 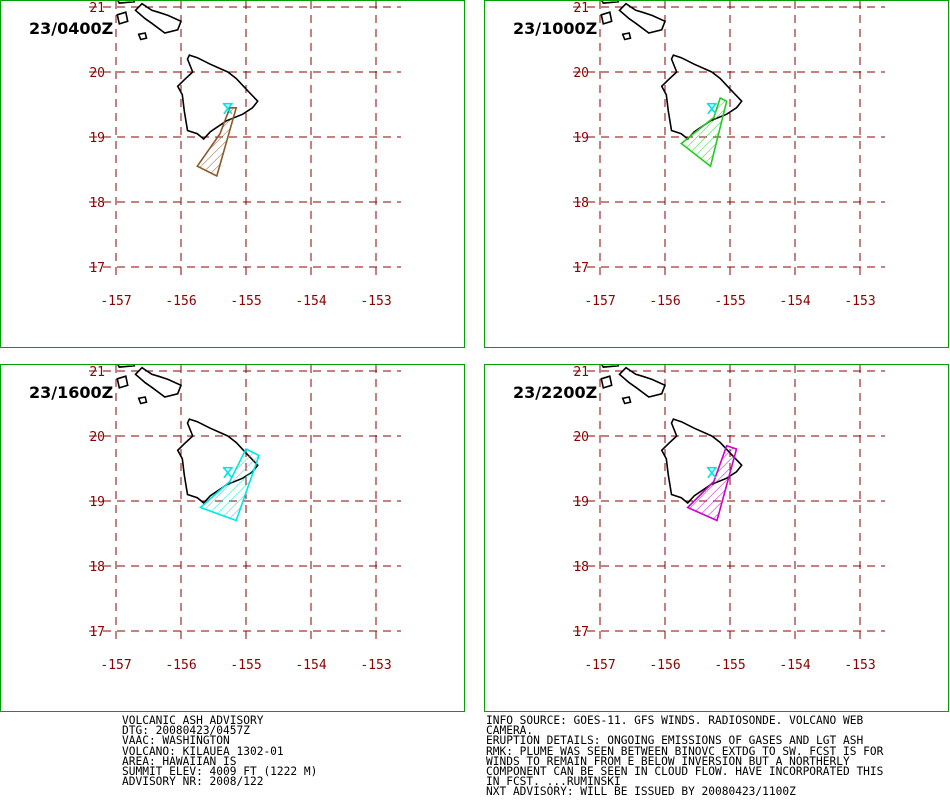 What do you see at coordinates (193, 720) in the screenshot?
I see `bulletin-line: VOLCANIC ASH ADVISORY` at bounding box center [193, 720].